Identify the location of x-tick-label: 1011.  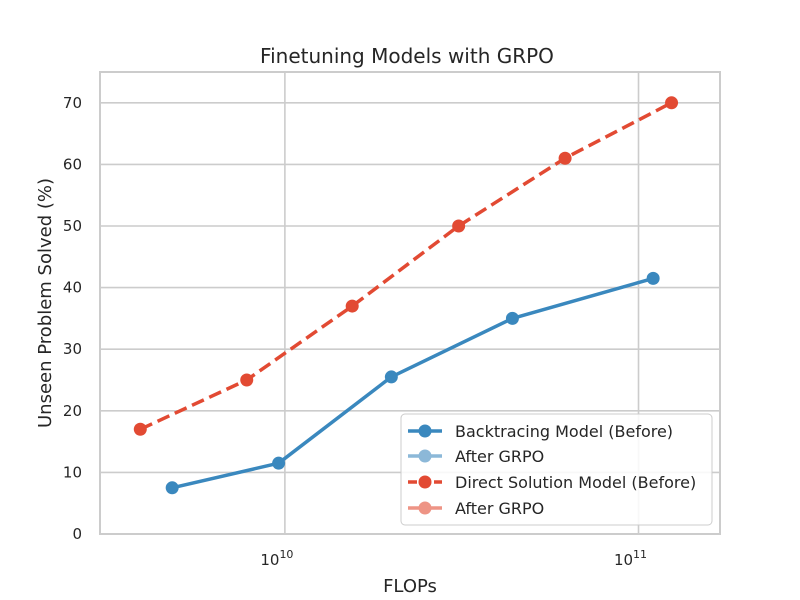
(630, 558).